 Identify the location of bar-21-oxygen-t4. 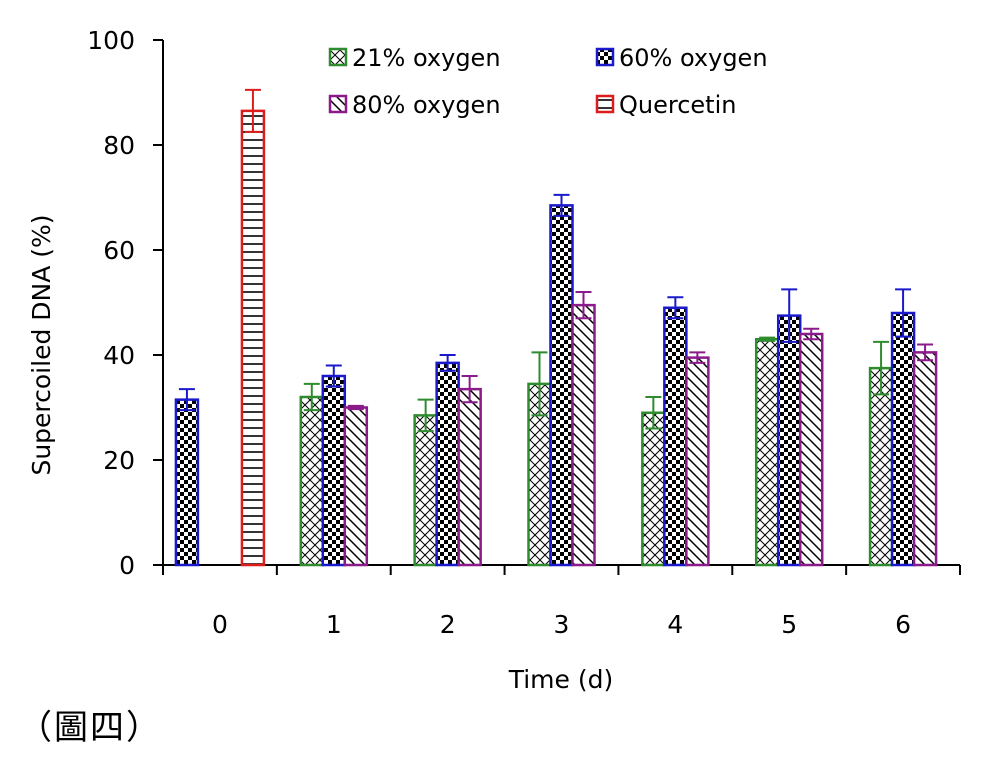
(653, 489).